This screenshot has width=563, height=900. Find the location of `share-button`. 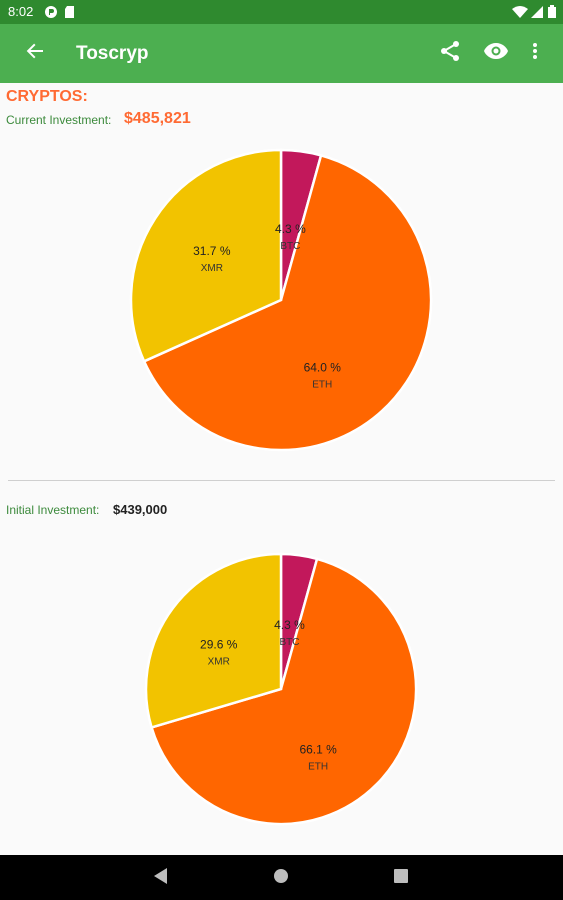

share-button is located at coordinates (450, 53).